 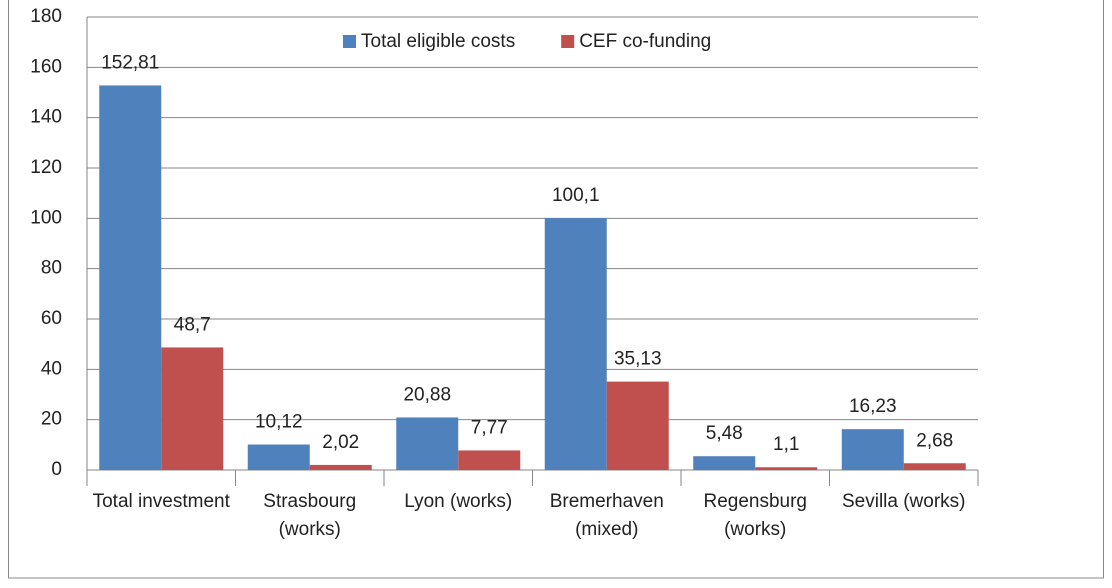 What do you see at coordinates (51, 318) in the screenshot?
I see `y-tick-label: 60` at bounding box center [51, 318].